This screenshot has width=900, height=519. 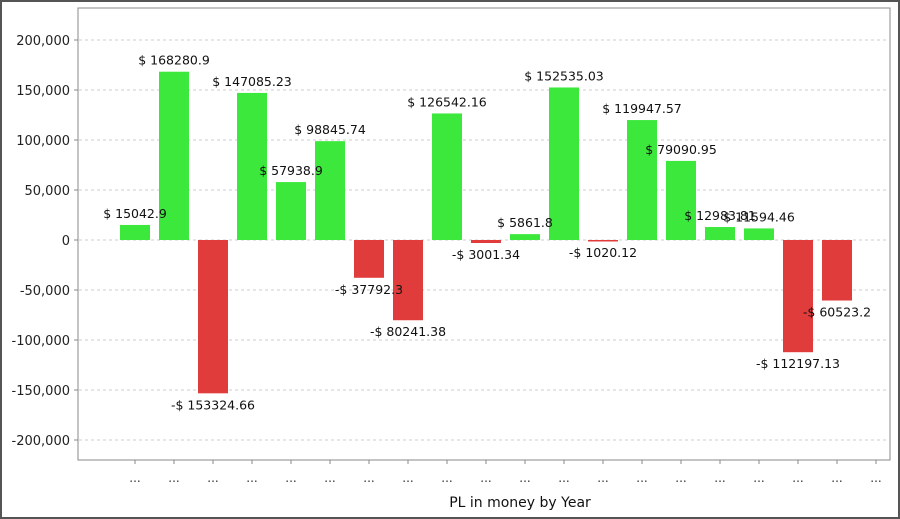 I want to click on data-label: -$ 1020.12, so click(x=603, y=252).